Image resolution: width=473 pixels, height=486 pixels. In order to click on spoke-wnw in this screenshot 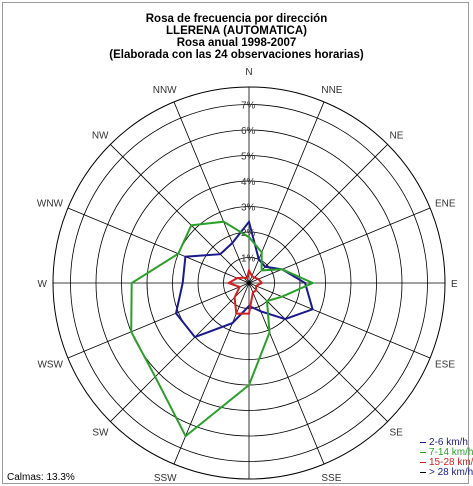, I will do `click(158, 245)`.